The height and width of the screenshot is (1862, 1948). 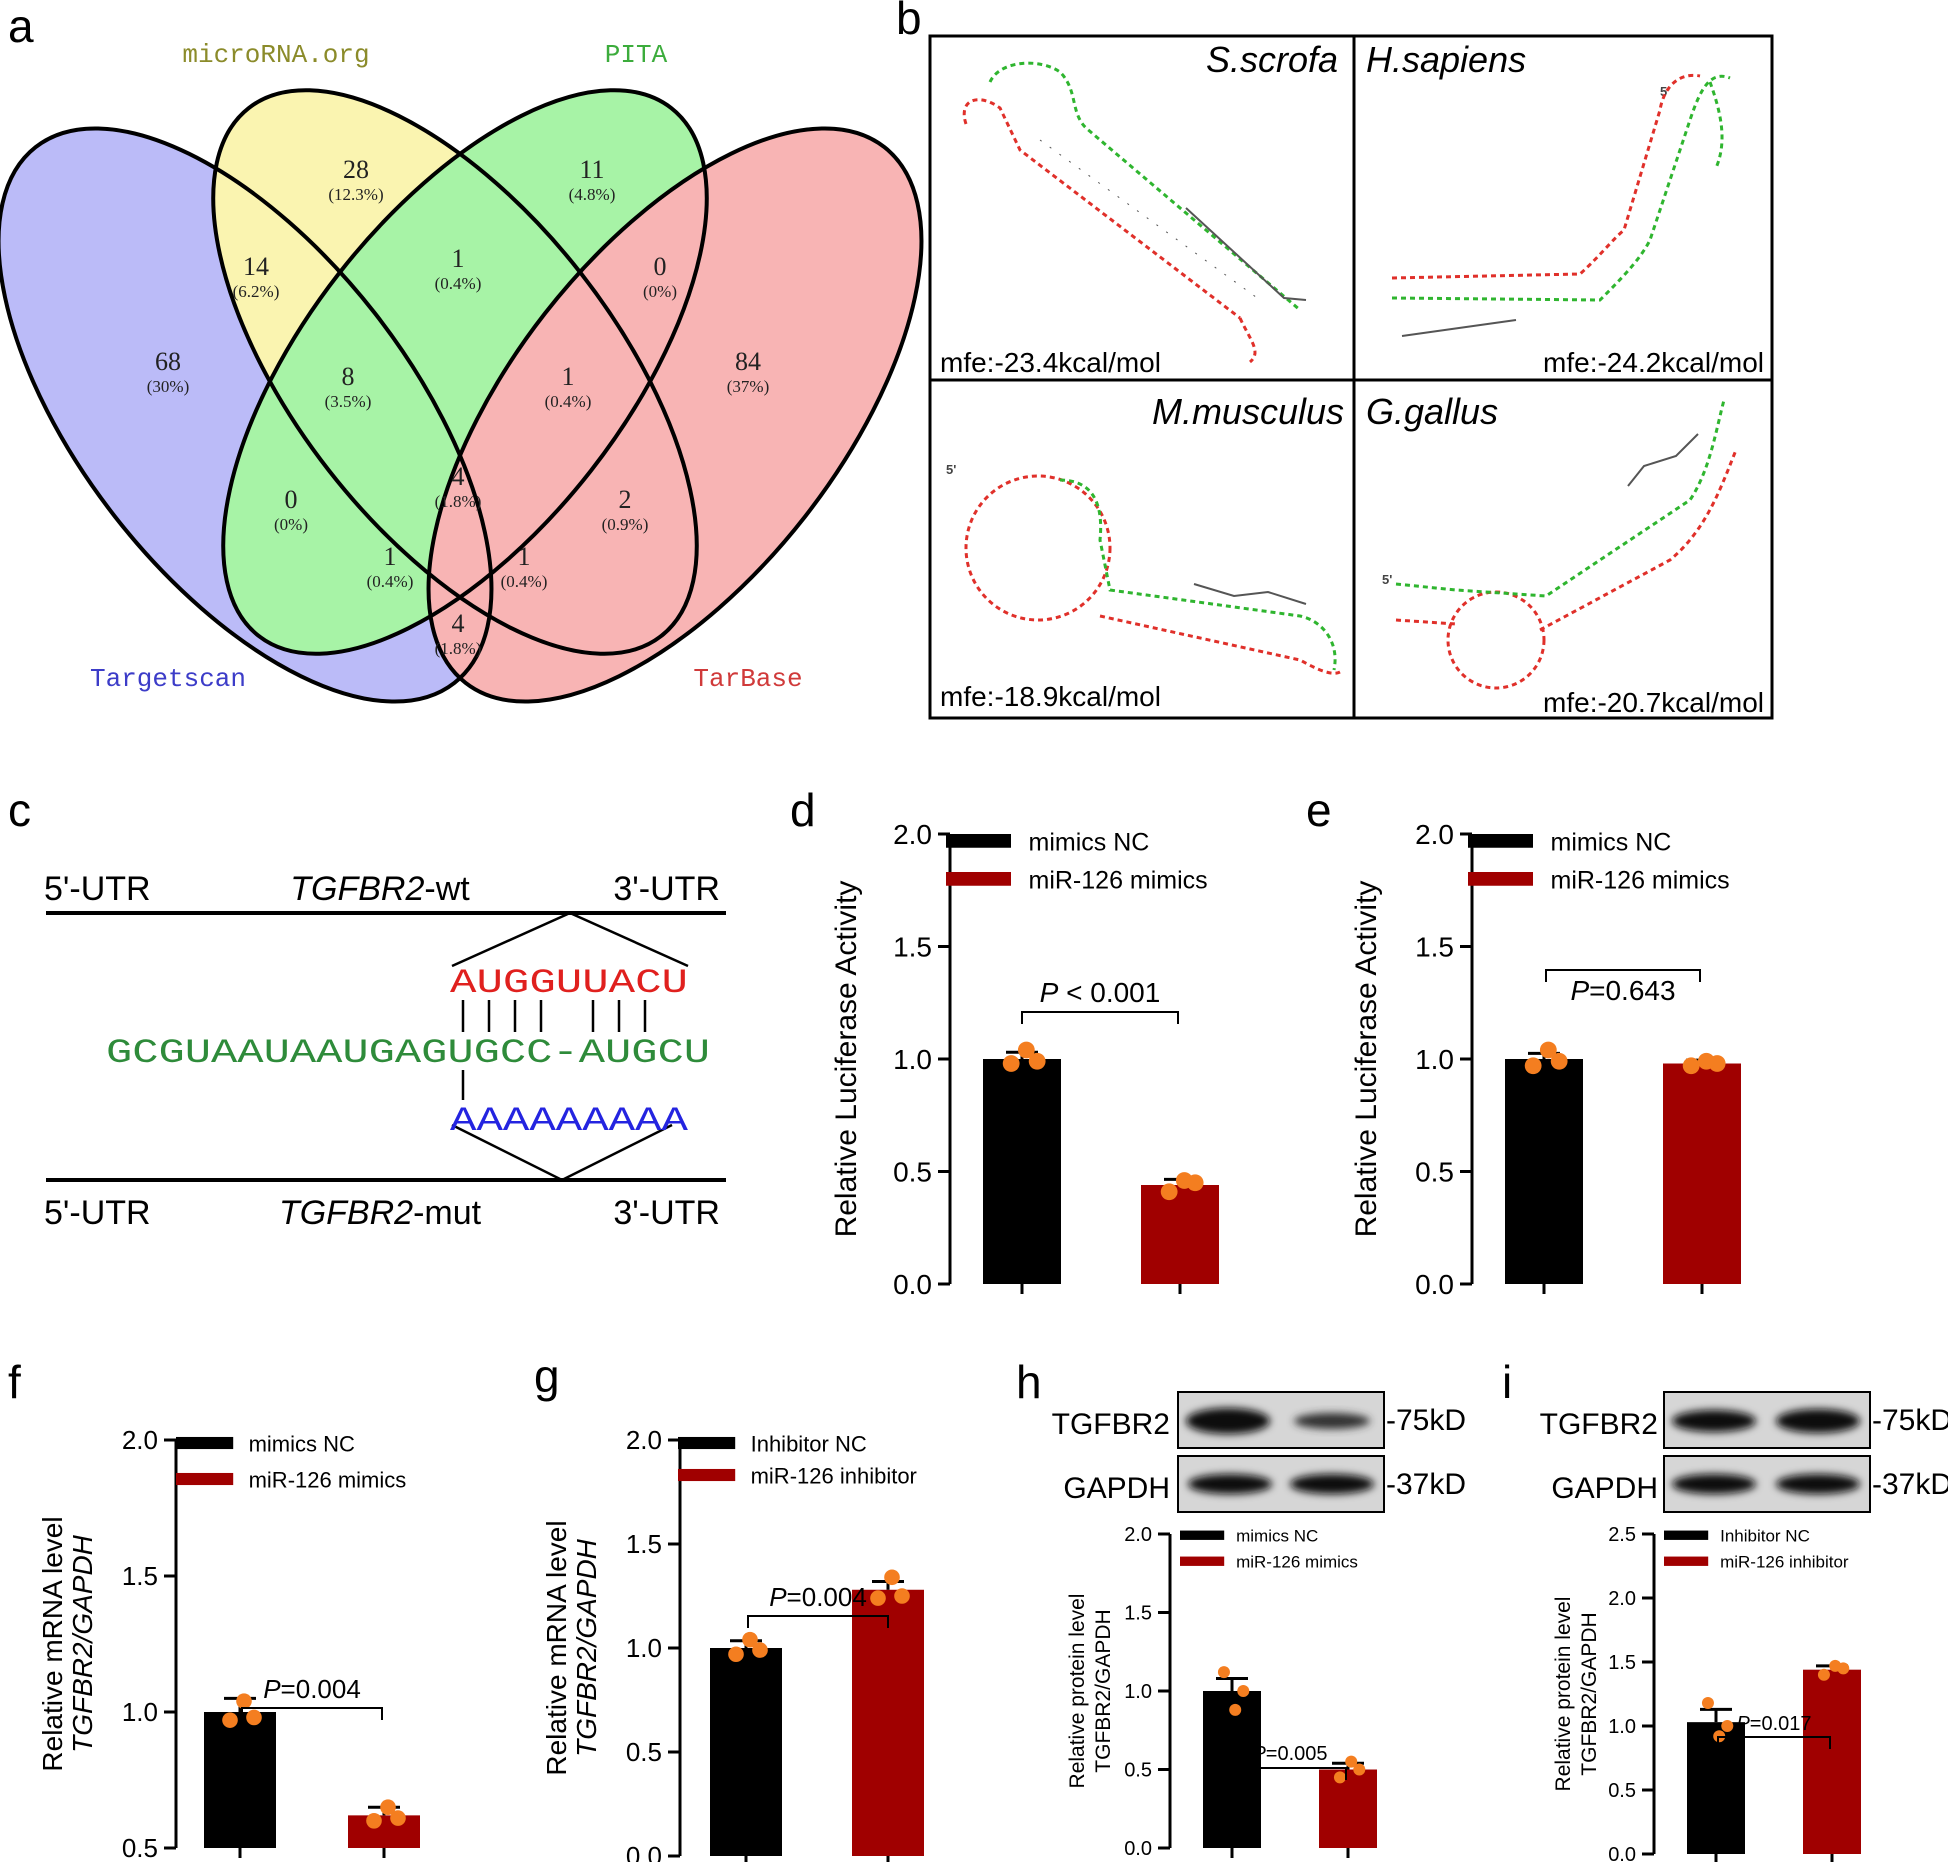 What do you see at coordinates (275, 55) in the screenshot?
I see `venn-label-microrna-org: microRNA.org` at bounding box center [275, 55].